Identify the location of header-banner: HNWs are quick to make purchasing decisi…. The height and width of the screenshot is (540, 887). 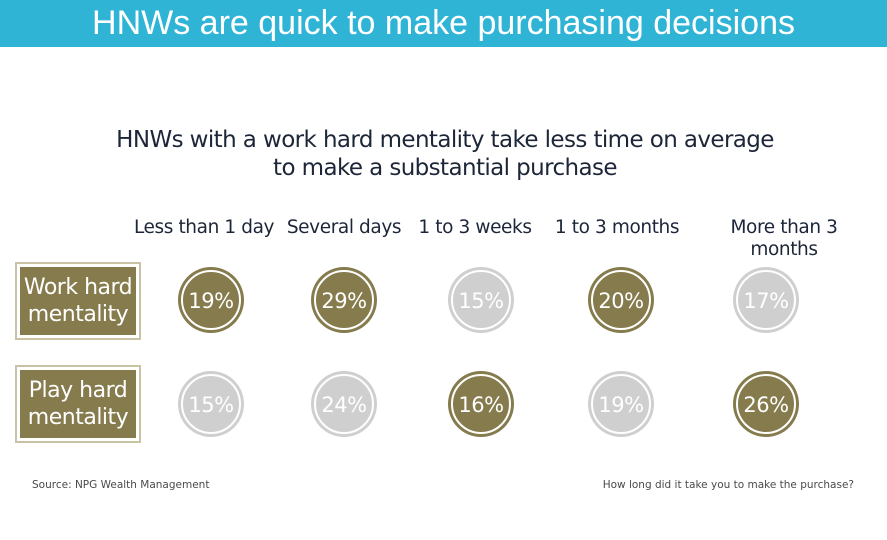
(443, 23).